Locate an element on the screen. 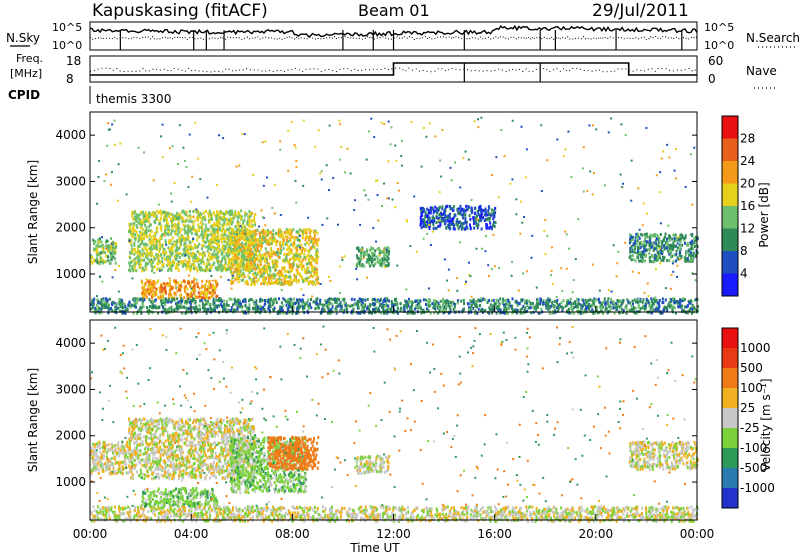  cpid-value: themis 3300 is located at coordinates (133, 99).